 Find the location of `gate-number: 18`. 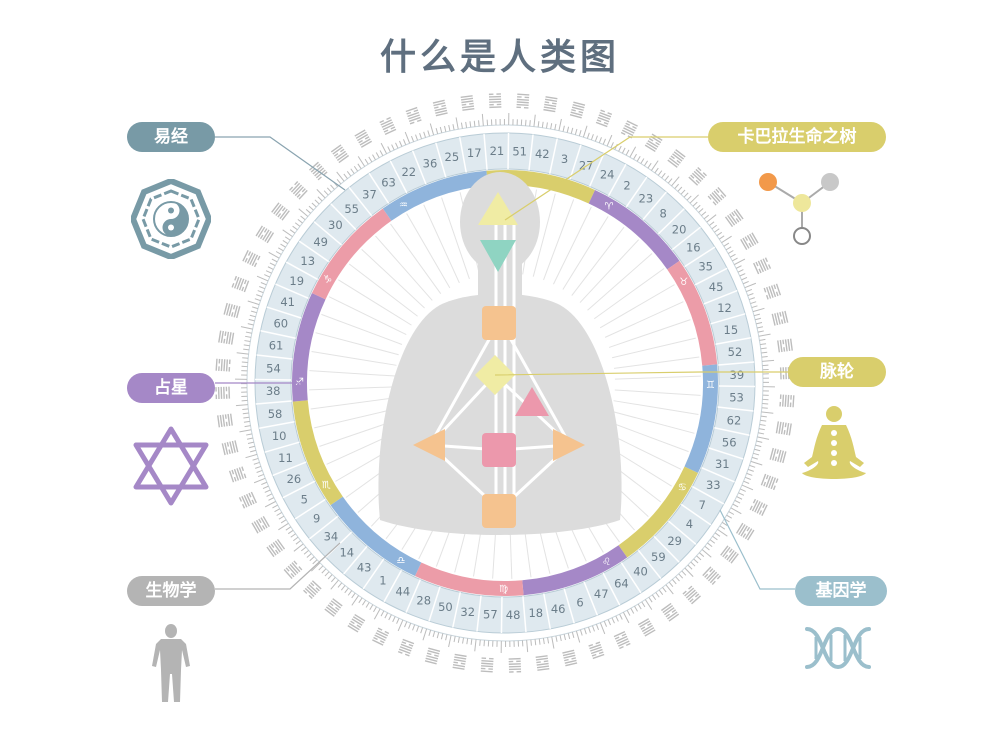

gate-number: 18 is located at coordinates (535, 613).